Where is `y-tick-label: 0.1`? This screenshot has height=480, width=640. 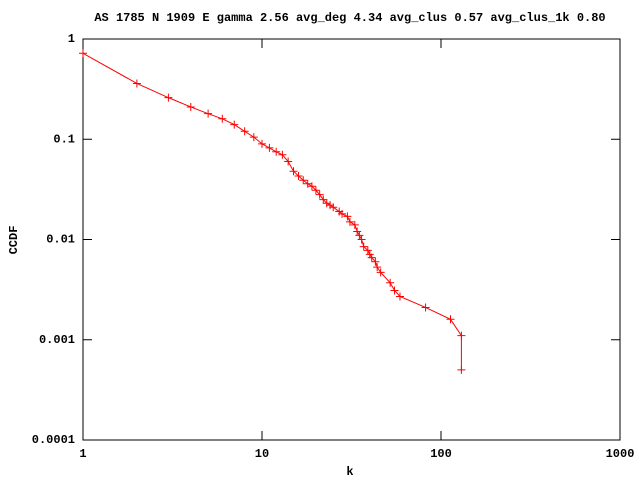
y-tick-label: 0.1 is located at coordinates (64, 139).